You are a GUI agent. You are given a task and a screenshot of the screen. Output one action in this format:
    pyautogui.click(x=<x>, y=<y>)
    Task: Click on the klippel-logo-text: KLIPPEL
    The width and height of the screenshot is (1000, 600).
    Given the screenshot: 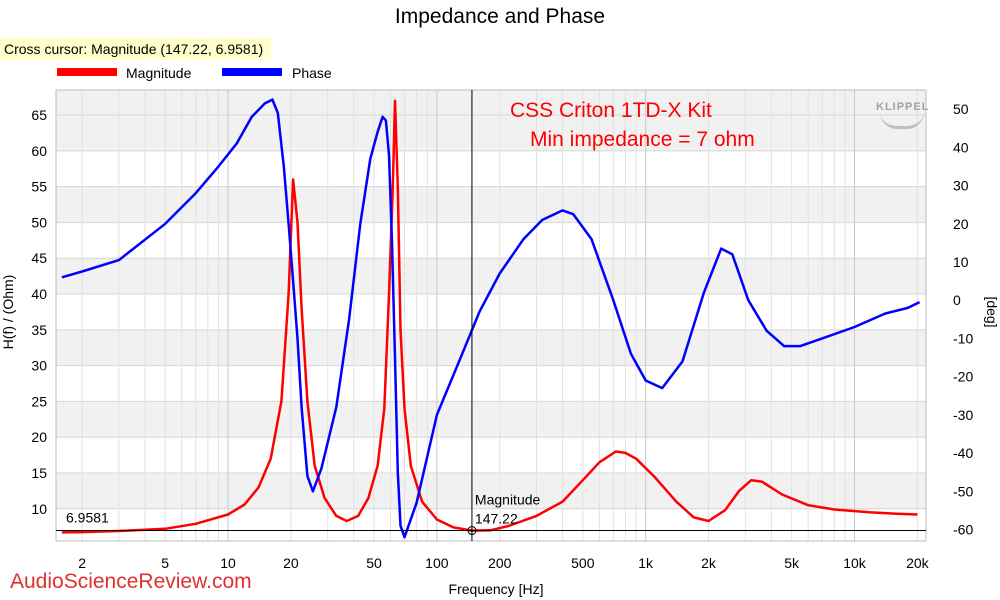 What is the action you would take?
    pyautogui.click(x=903, y=107)
    